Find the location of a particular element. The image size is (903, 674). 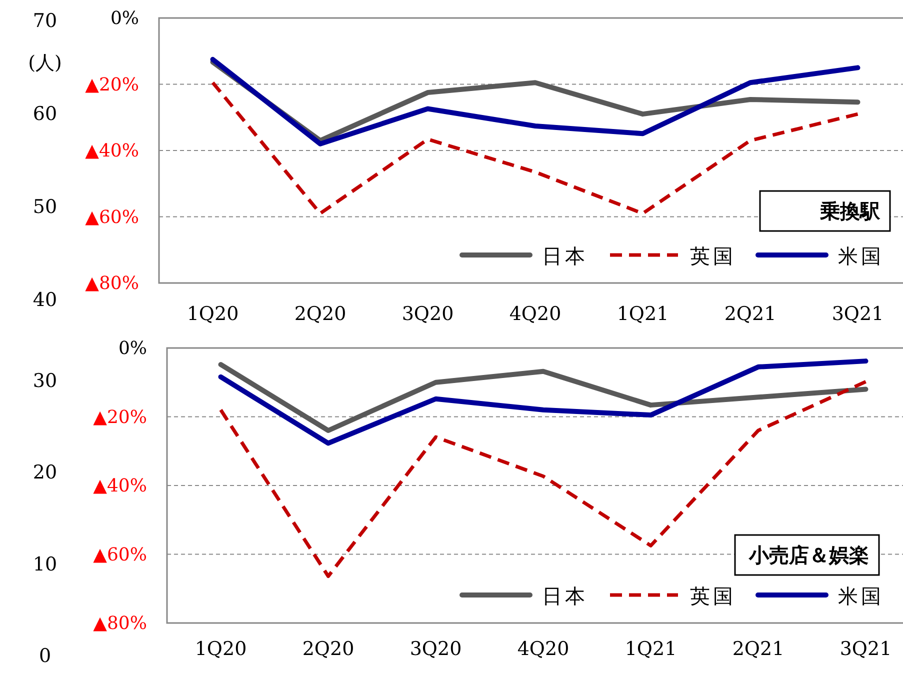

annotation-box: 小売店＆娯楽 is located at coordinates (807, 555).